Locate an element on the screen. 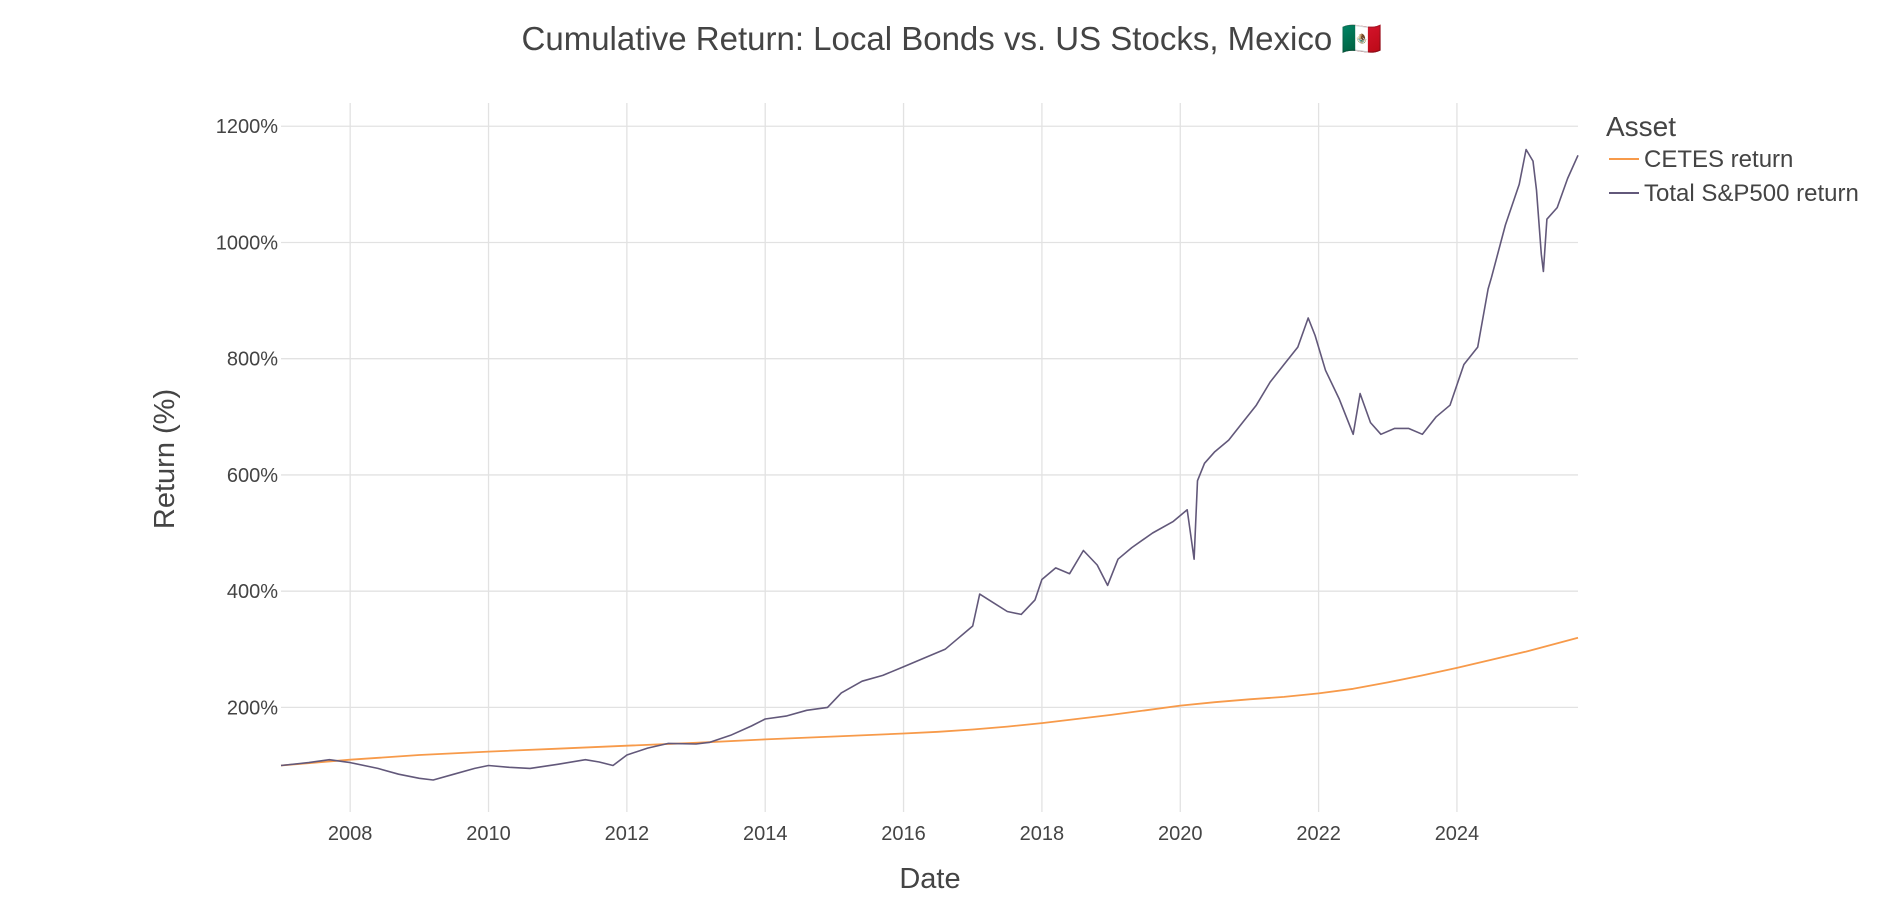 This screenshot has width=1904, height=918. x-tick-label: 2014 is located at coordinates (765, 834).